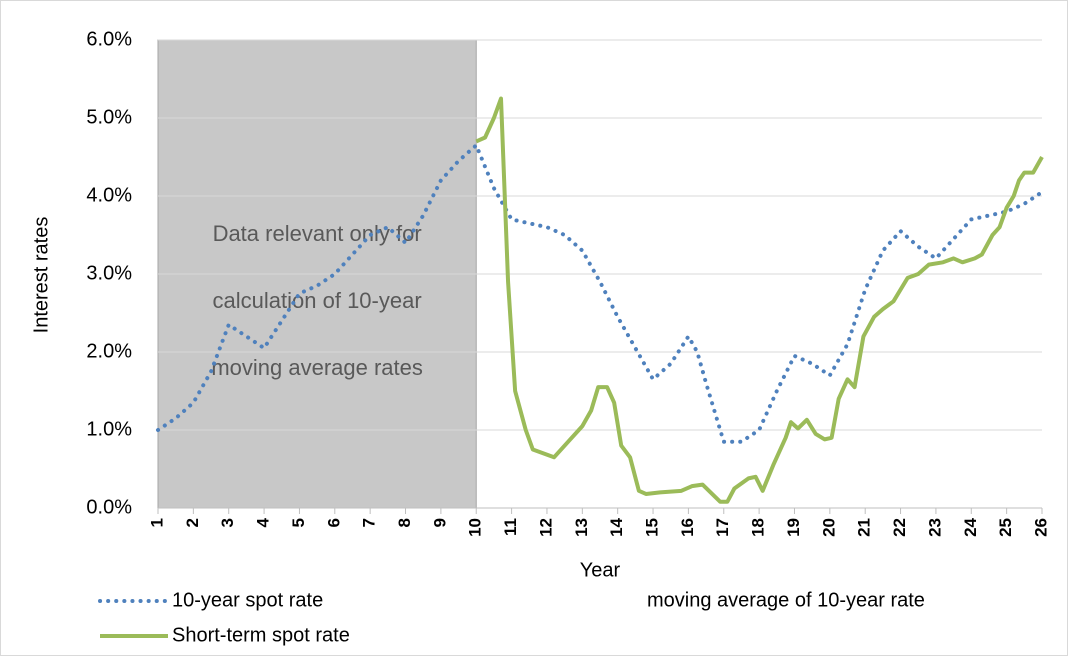 This screenshot has width=1069, height=657. Describe the element at coordinates (404, 522) in the screenshot. I see `x-tick-label: 8` at that location.